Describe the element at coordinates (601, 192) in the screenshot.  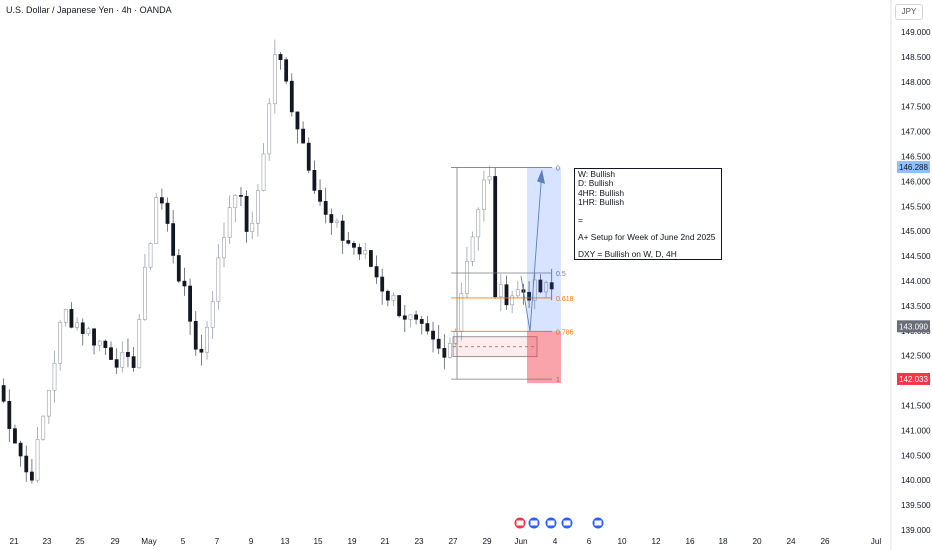
I see `note-line-4hr: 4HR: Bullish` at that location.